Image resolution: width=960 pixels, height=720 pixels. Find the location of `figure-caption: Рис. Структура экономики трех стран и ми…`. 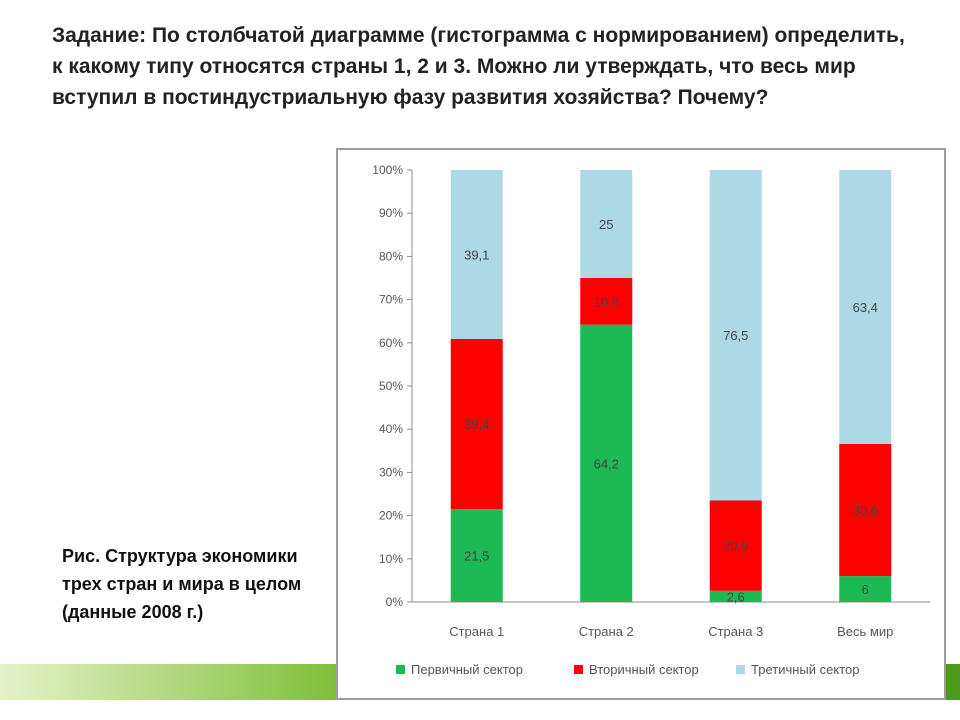

figure-caption: Рис. Структура экономики трех стран и ми… is located at coordinates (207, 584).